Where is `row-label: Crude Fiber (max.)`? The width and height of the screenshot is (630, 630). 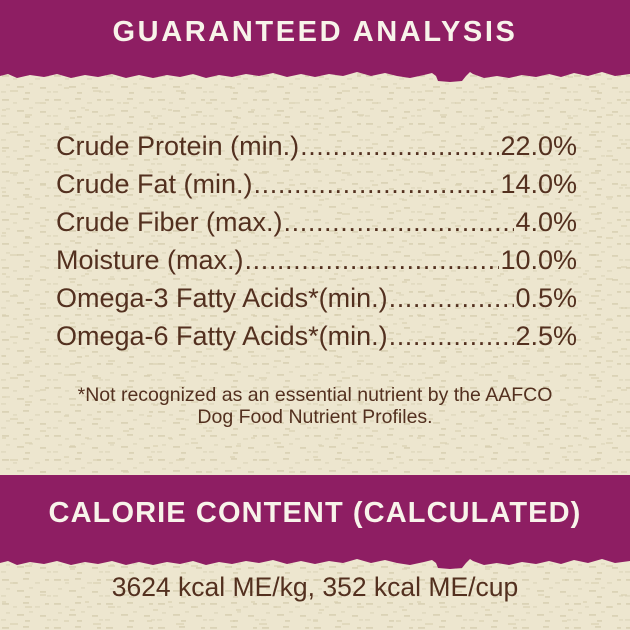
row-label: Crude Fiber (max.) is located at coordinates (169, 221).